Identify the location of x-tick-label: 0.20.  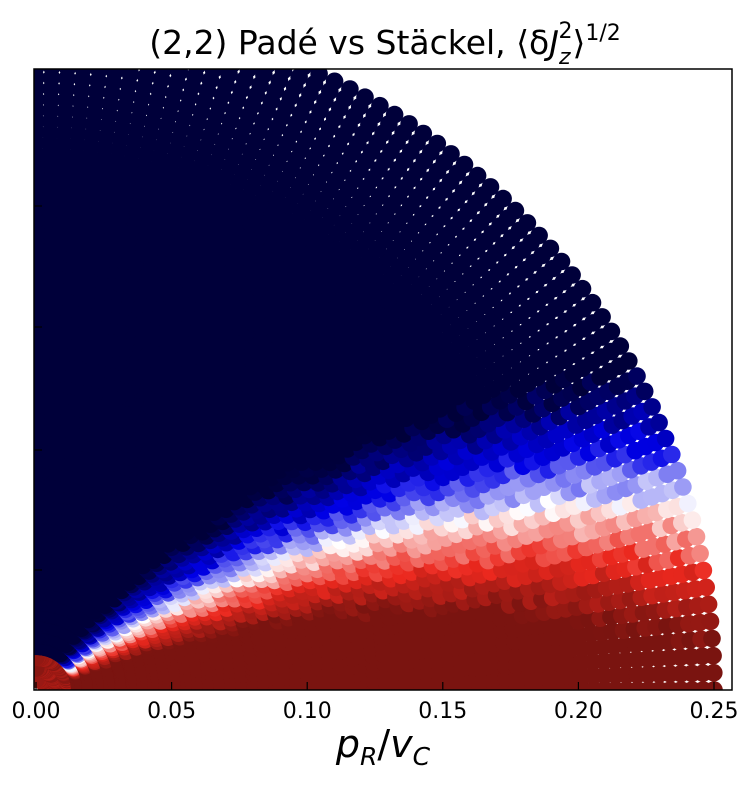
(578, 711).